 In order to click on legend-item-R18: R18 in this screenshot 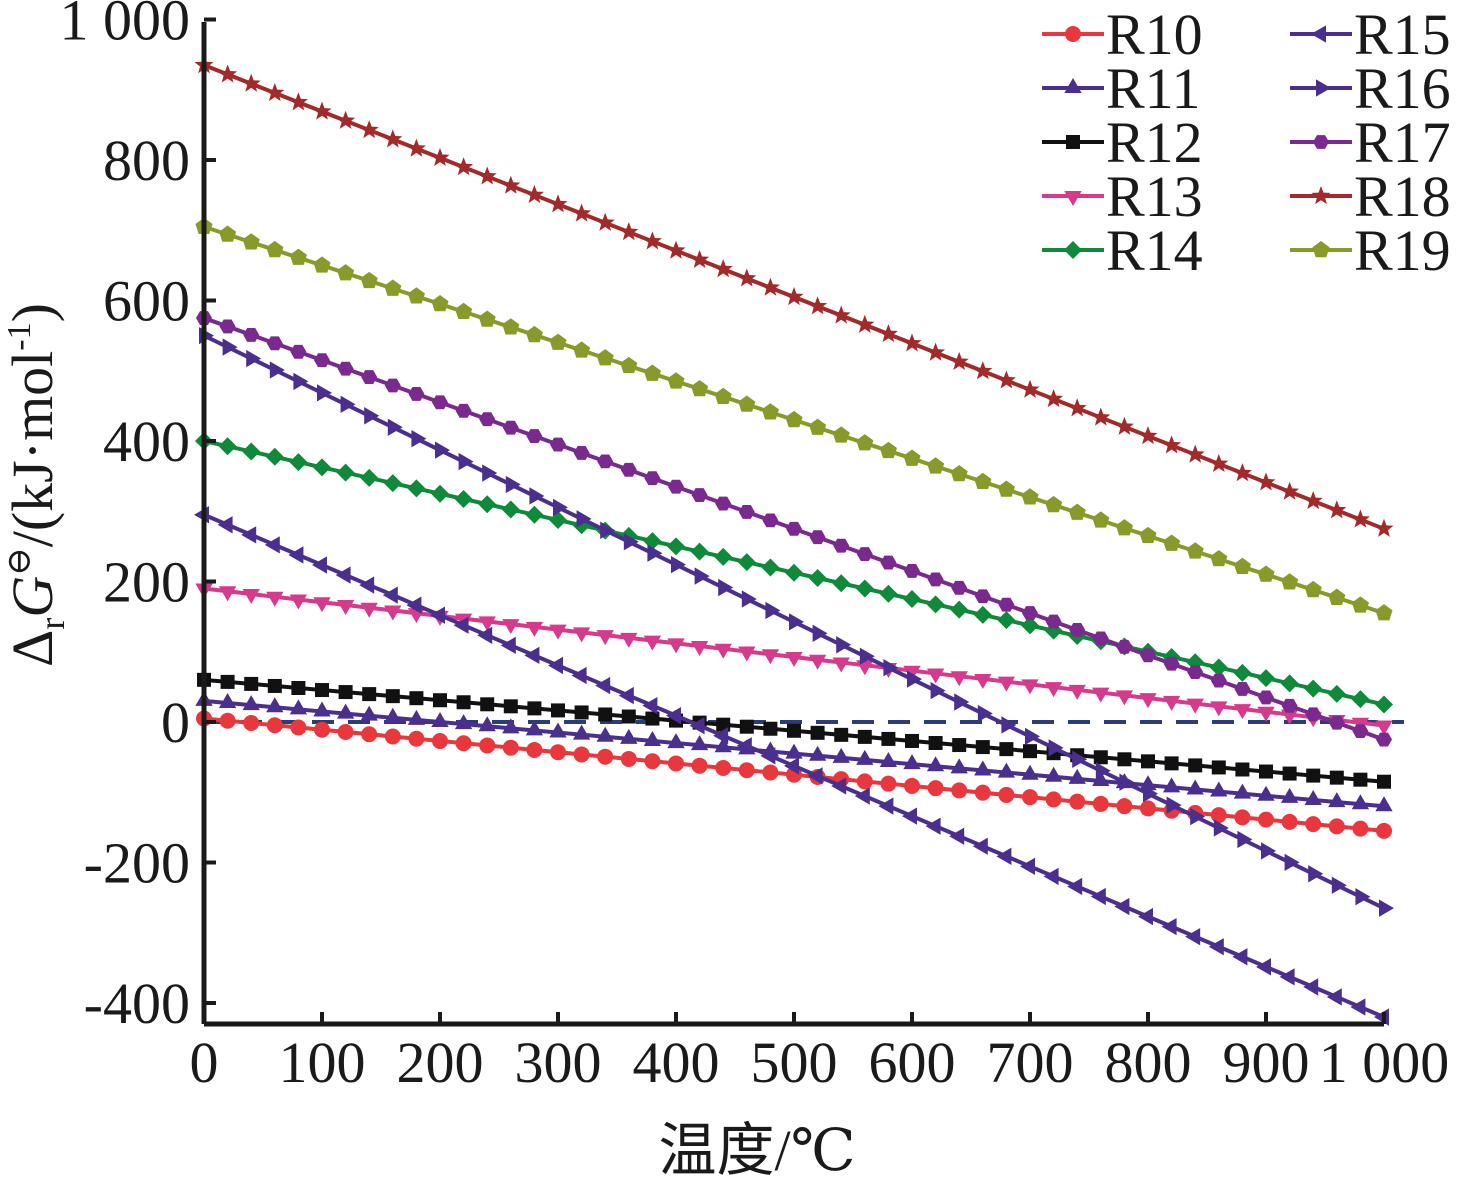, I will do `click(1370, 196)`.